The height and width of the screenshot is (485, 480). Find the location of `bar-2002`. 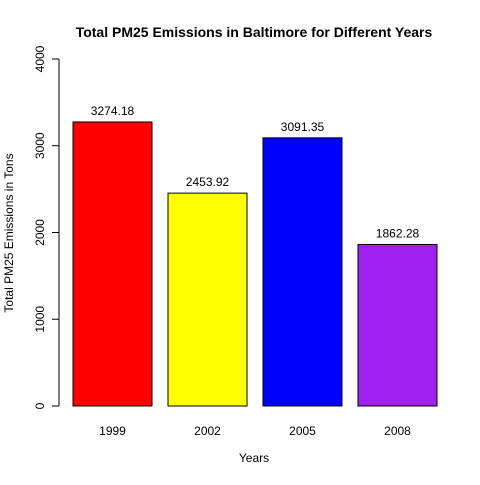

bar-2002 is located at coordinates (207, 299).